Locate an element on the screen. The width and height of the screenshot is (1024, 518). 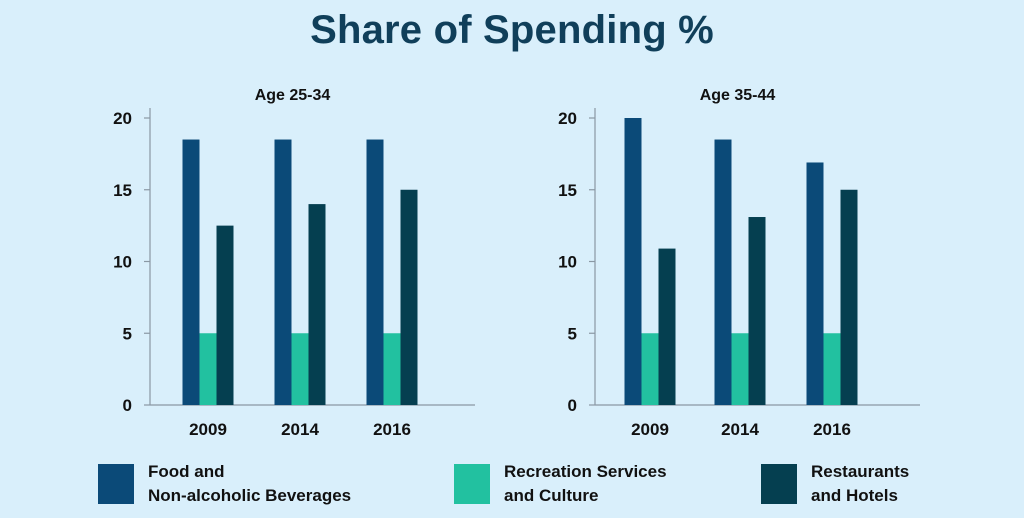
chart-title: Share of Spending % is located at coordinates (512, 30).